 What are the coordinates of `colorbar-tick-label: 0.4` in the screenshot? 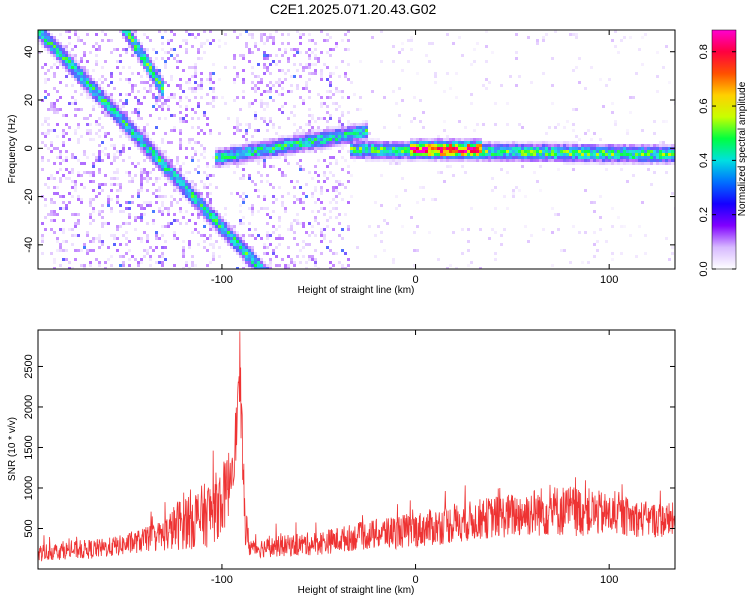 It's located at (704, 160).